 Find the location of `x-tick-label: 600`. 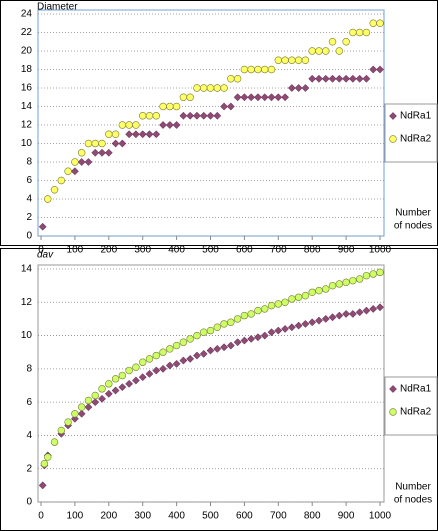

x-tick-label: 600 is located at coordinates (244, 250).